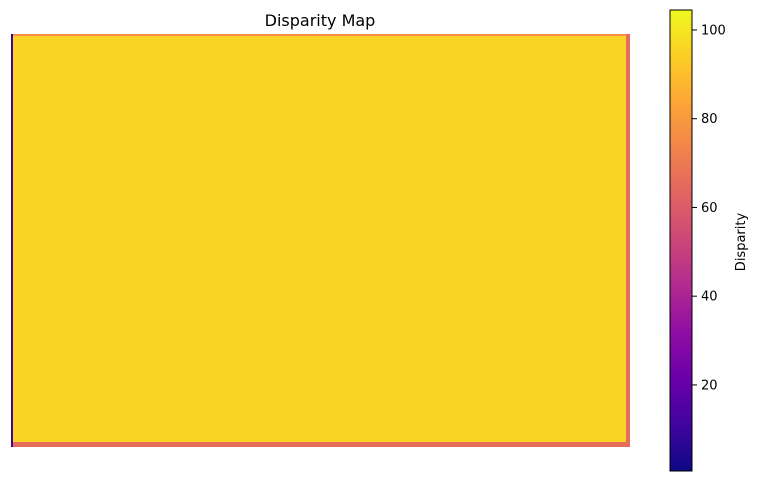 The height and width of the screenshot is (482, 757). Describe the element at coordinates (628, 240) in the screenshot. I see `disparity-right-edge` at that location.